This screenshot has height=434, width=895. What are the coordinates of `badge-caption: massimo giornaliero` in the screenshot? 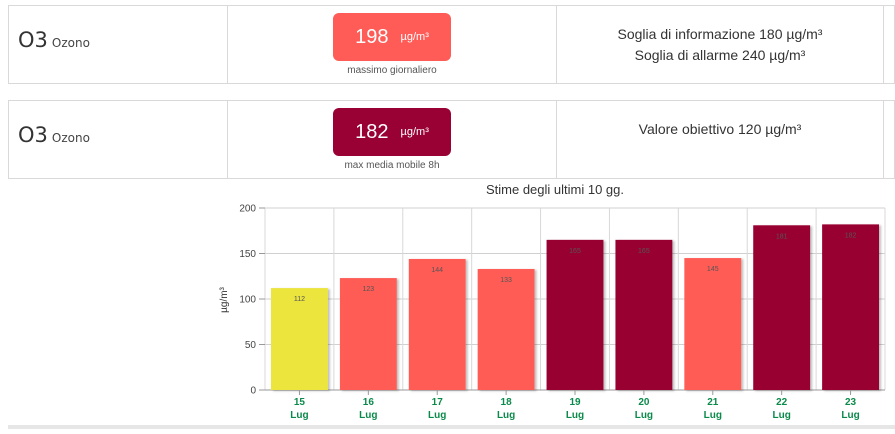 It's located at (392, 70).